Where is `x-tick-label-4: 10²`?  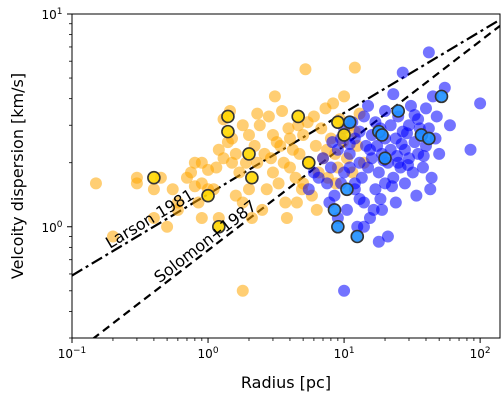
x-tick-label-4: 10² is located at coordinates (480, 353).